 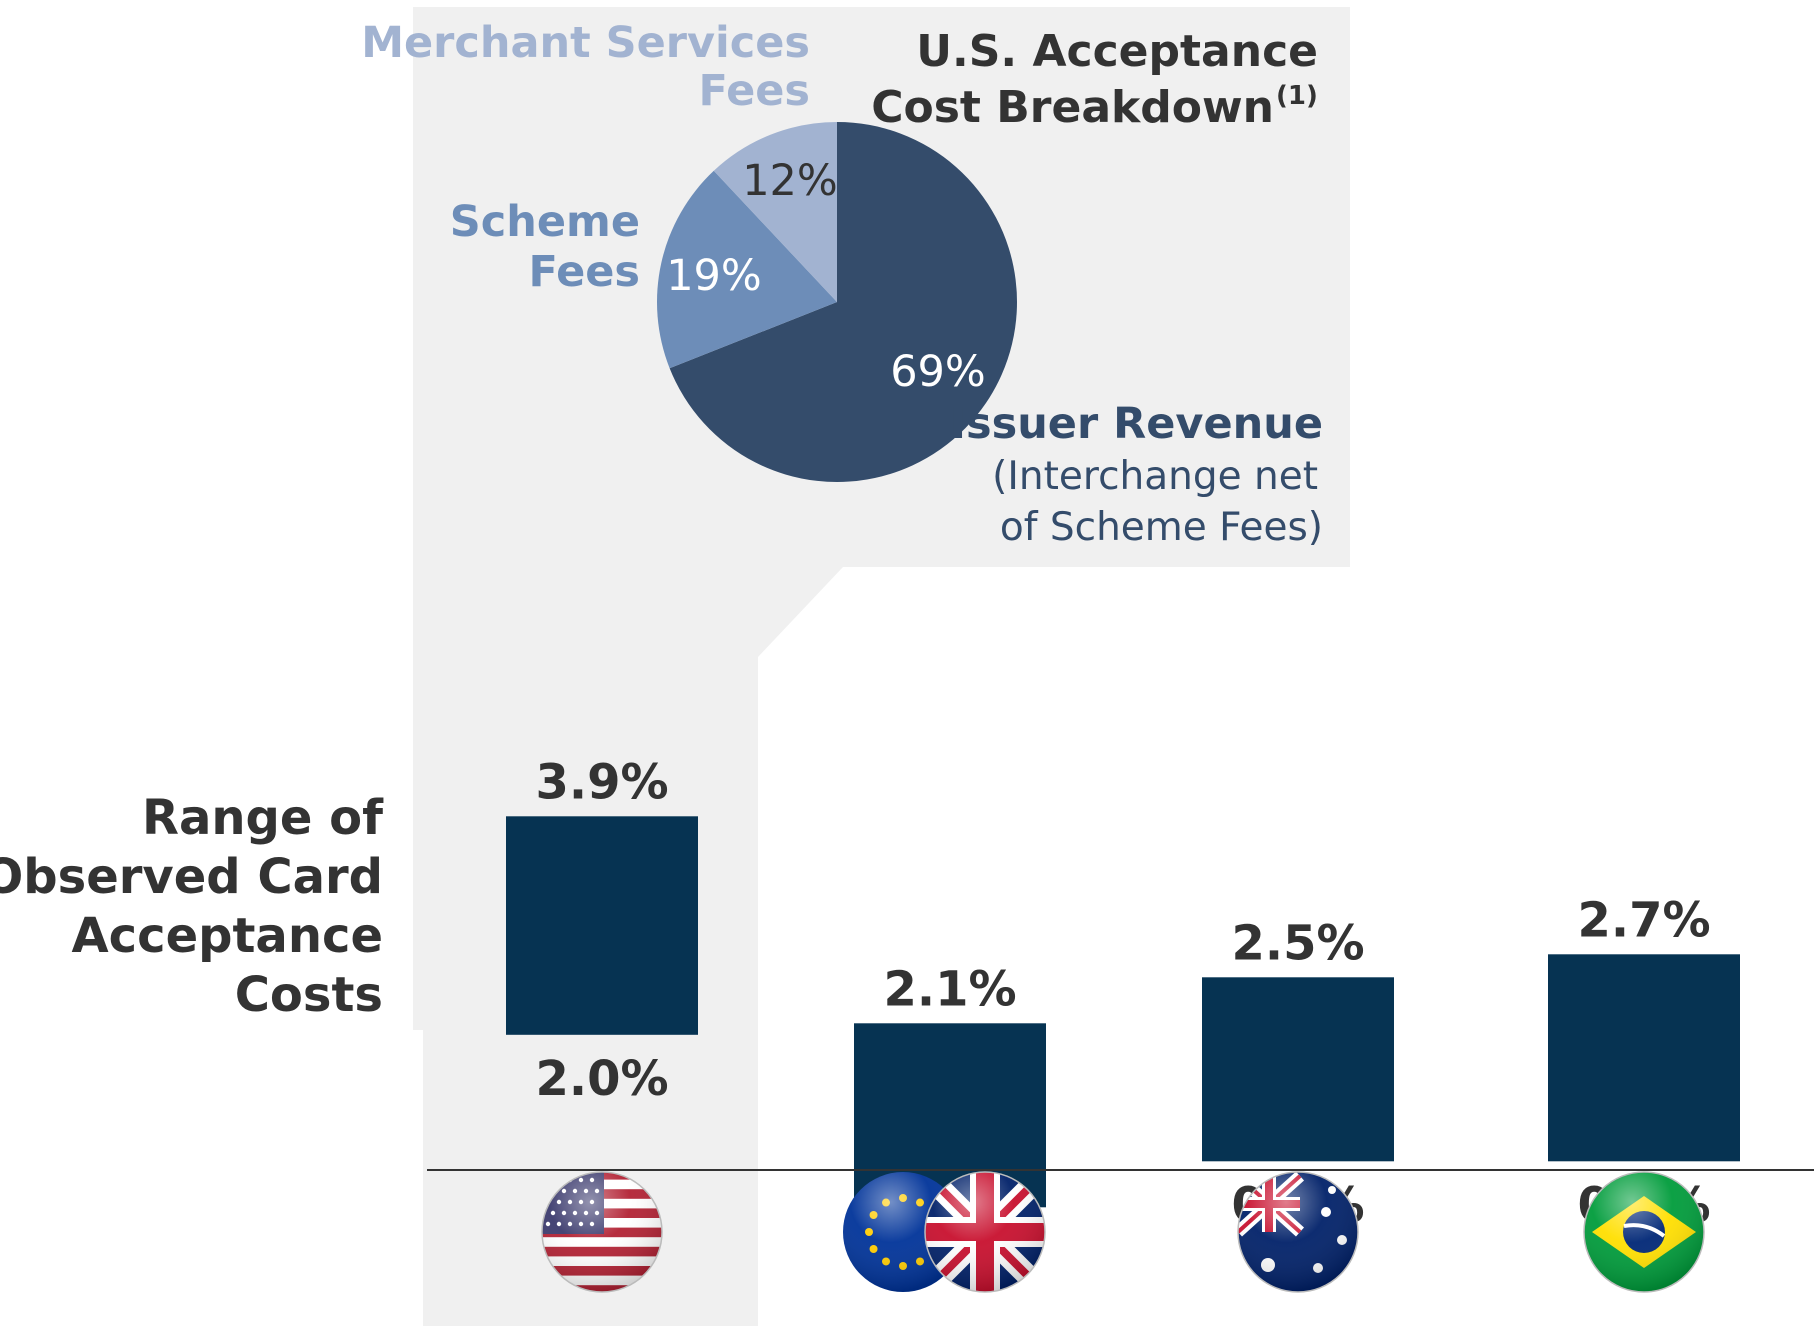 What do you see at coordinates (714, 276) in the screenshot?
I see `slice-pct-scheme: 19%` at bounding box center [714, 276].